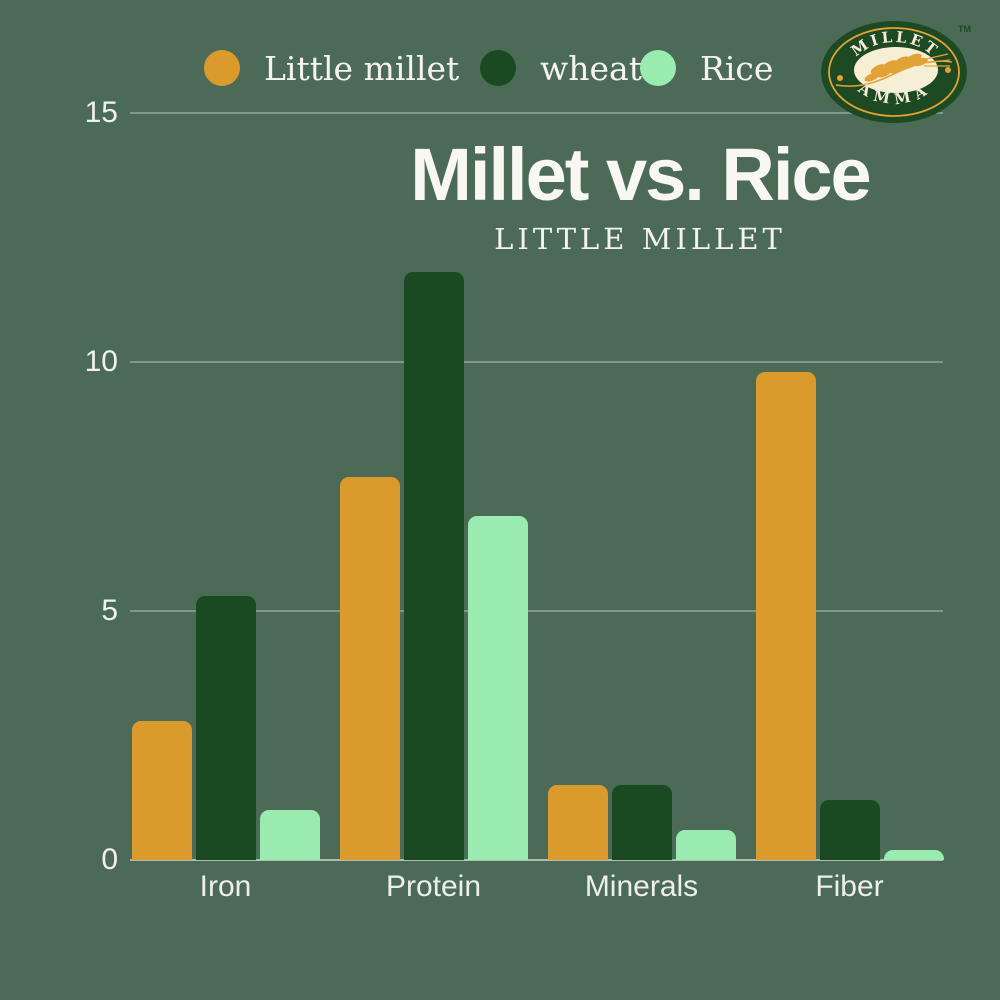 Image resolution: width=1000 pixels, height=1000 pixels. What do you see at coordinates (577, 822) in the screenshot?
I see `bar-little-millet-minerals` at bounding box center [577, 822].